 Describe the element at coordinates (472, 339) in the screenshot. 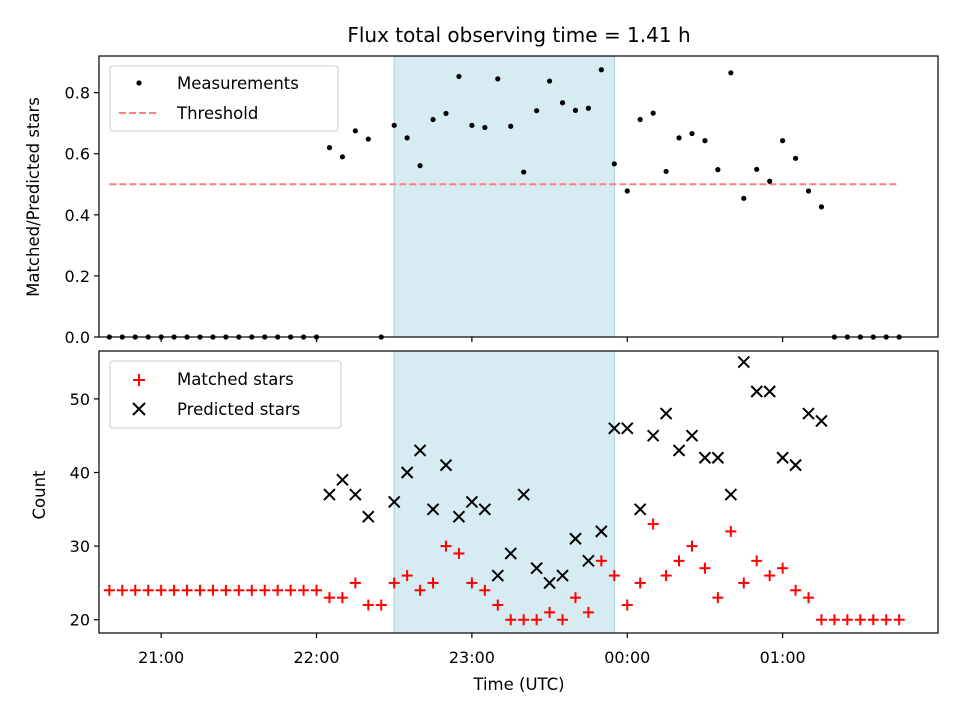

I see `top-x-ticks` at that location.